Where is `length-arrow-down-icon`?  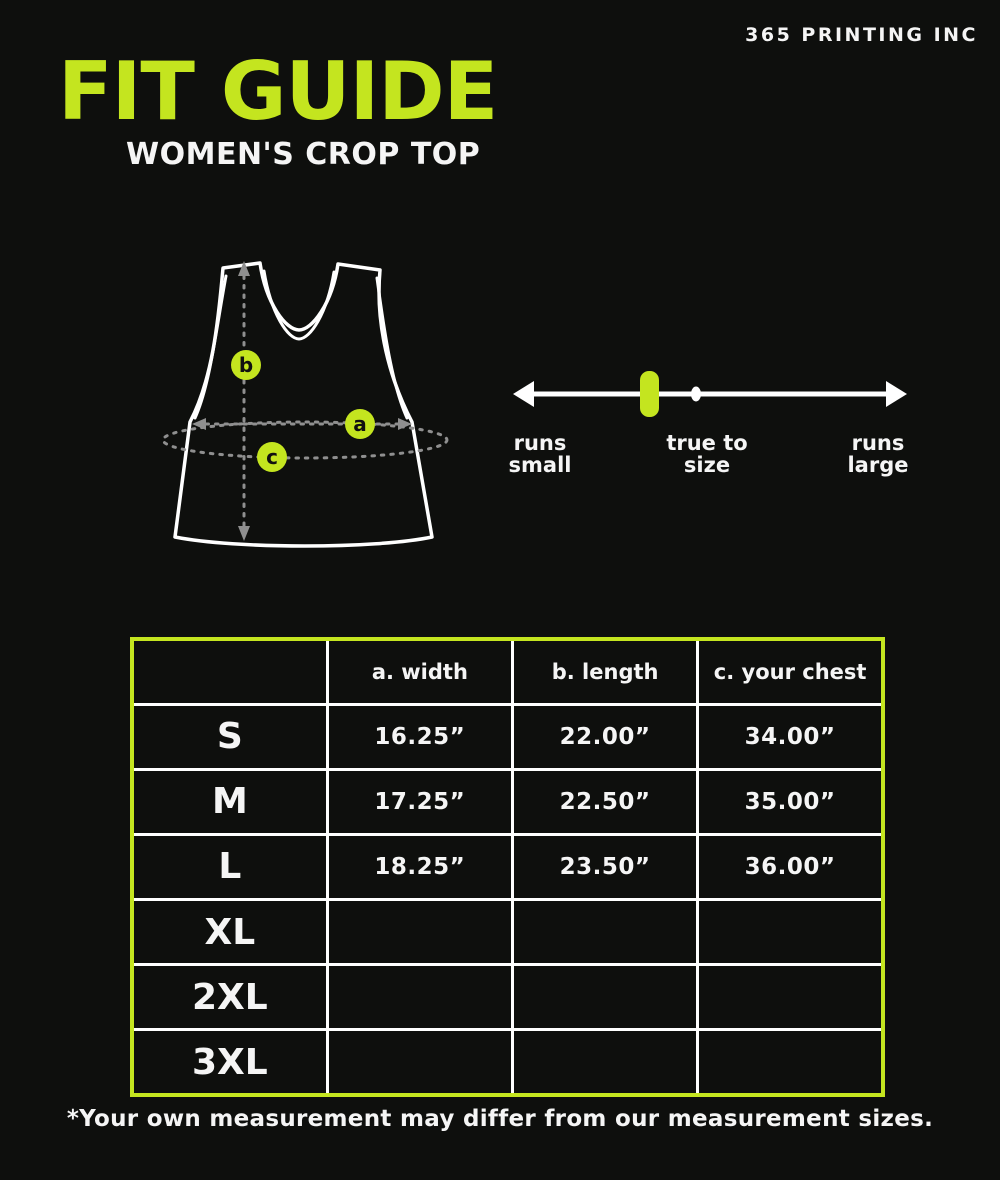 length-arrow-down-icon is located at coordinates (244, 533).